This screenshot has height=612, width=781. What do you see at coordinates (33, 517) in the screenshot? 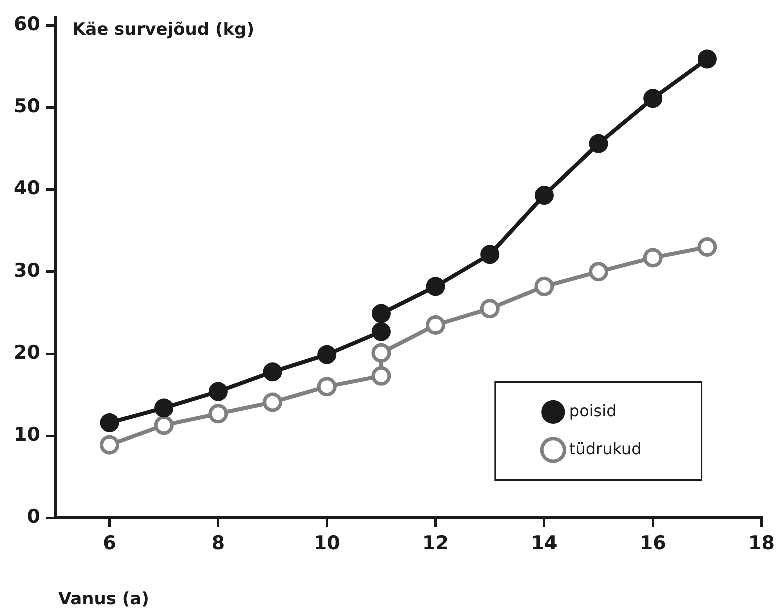
I see `y-tick-label: 0` at bounding box center [33, 517].